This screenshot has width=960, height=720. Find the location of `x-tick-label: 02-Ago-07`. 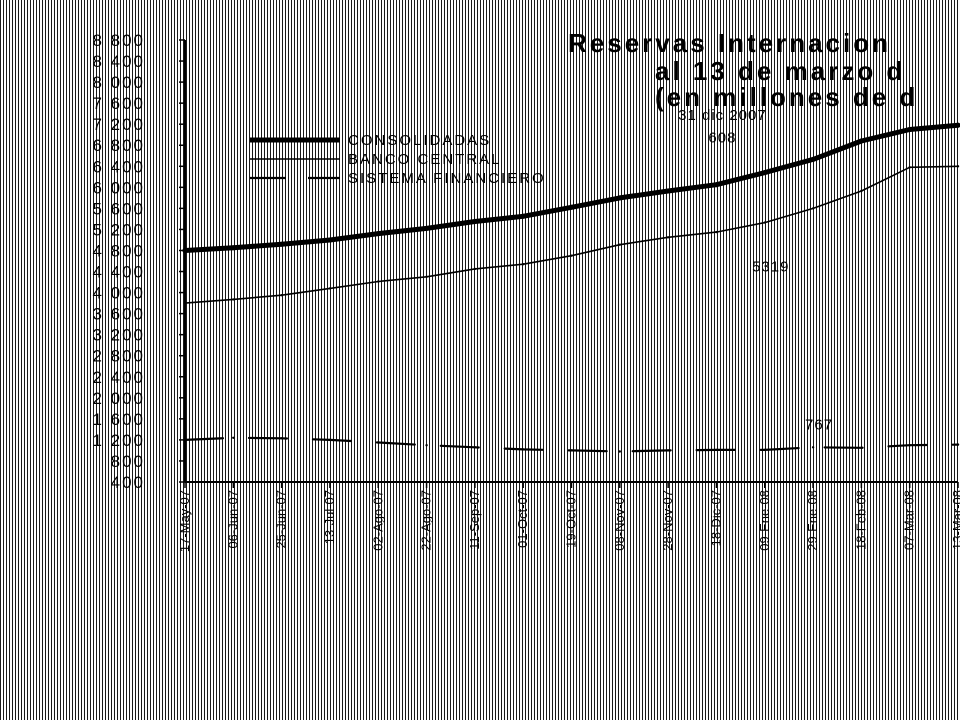

x-tick-label: 02-Ago-07 is located at coordinates (377, 520).